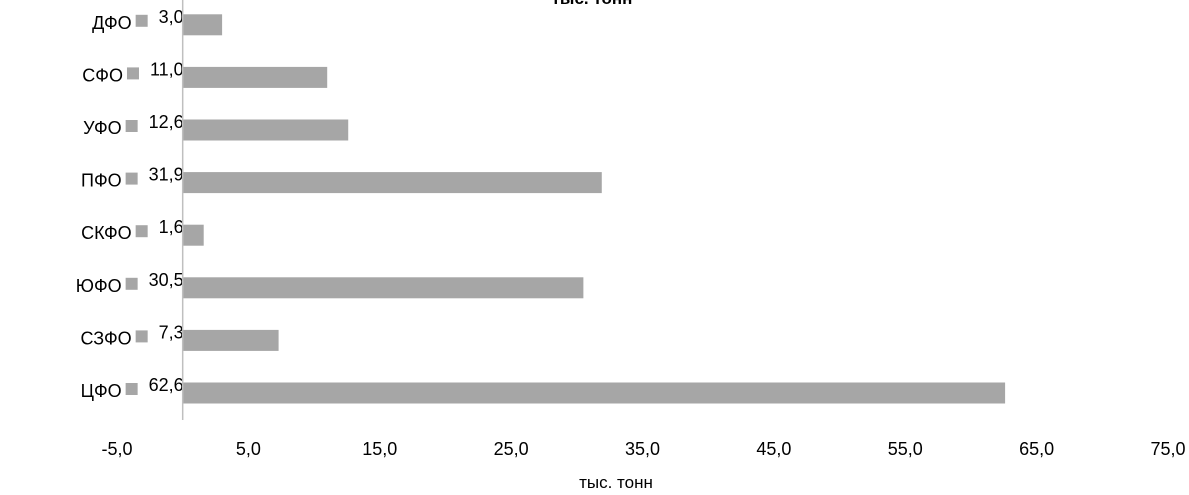  Describe the element at coordinates (166, 280) in the screenshot. I see `data-label: 30,5` at that location.